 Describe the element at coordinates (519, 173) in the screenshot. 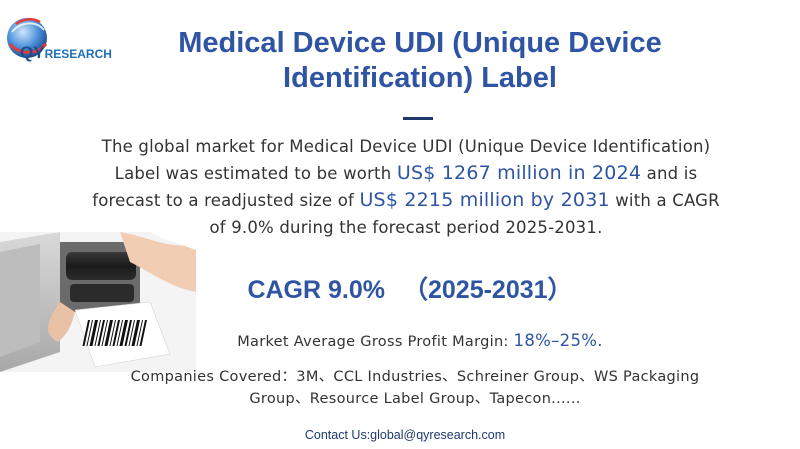

I see `summary-value-2024: US$ 1267 million in 2024` at that location.